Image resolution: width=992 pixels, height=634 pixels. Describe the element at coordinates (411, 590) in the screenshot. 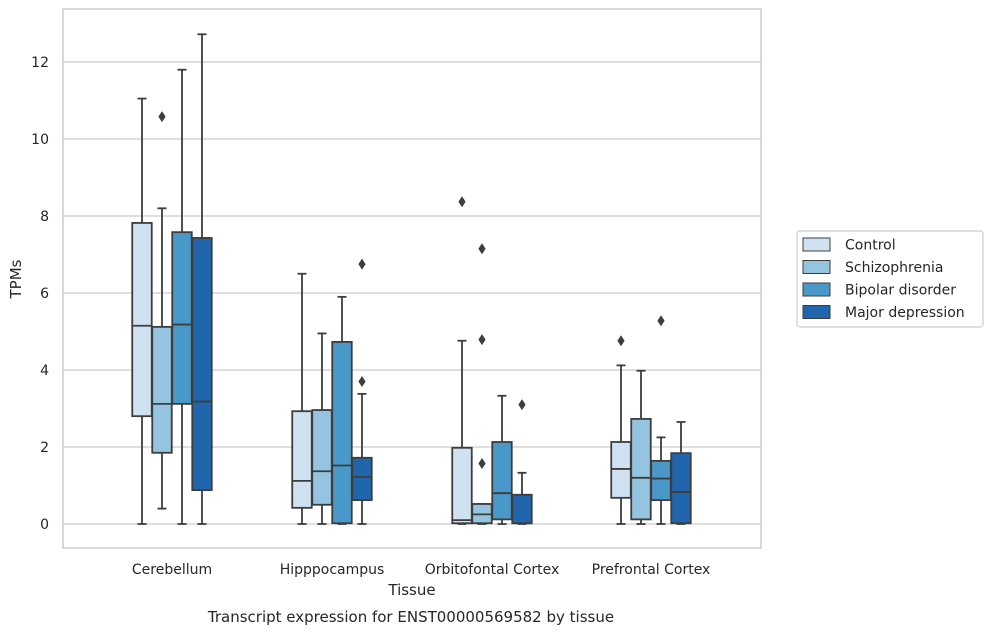

I see `x-axis-title: Tissue` at that location.